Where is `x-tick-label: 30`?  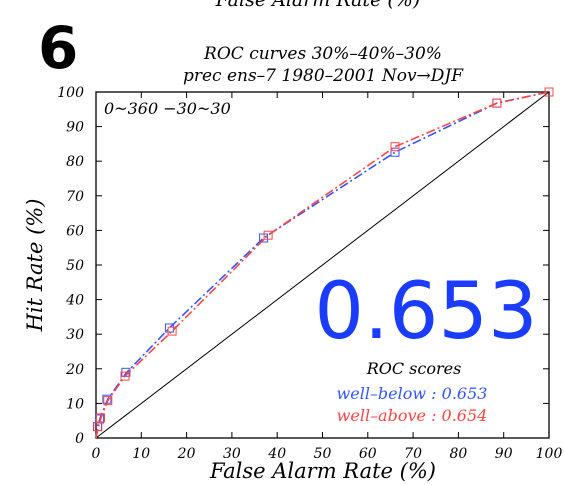 x-tick-label: 30 is located at coordinates (232, 454).